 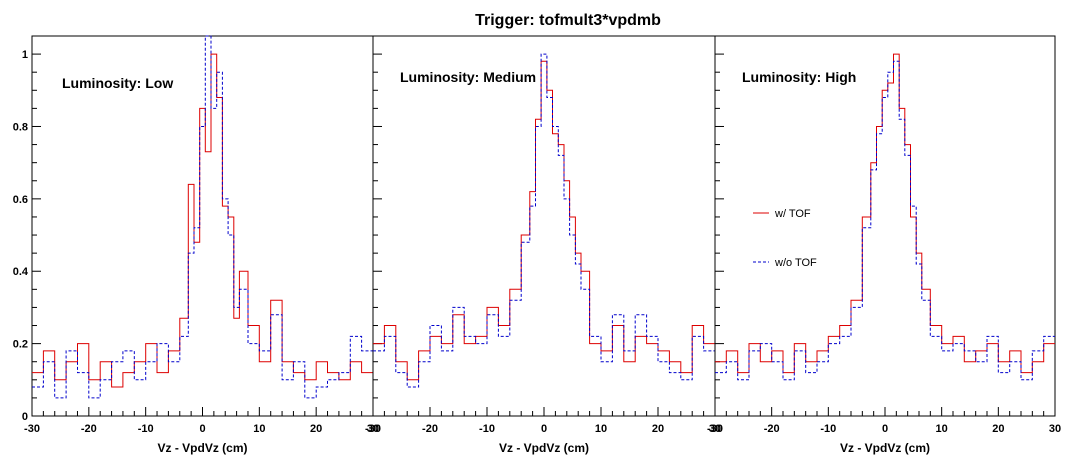 I want to click on legend-label-with-tof: w/ TOF, so click(x=792, y=214).